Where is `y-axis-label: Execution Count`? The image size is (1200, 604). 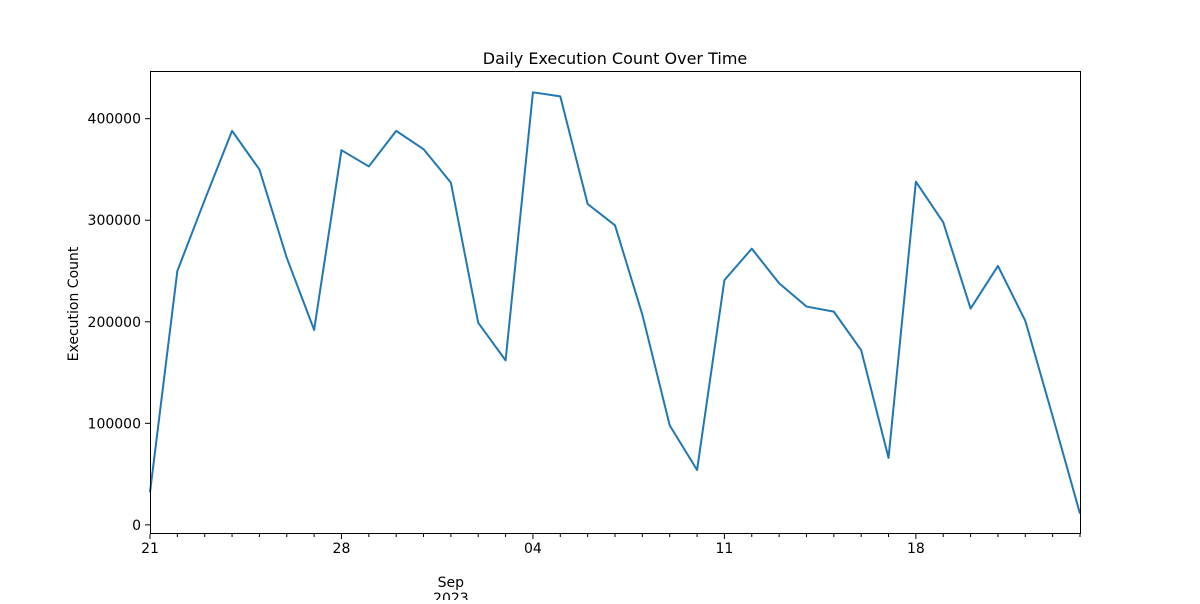
y-axis-label: Execution Count is located at coordinates (74, 303).